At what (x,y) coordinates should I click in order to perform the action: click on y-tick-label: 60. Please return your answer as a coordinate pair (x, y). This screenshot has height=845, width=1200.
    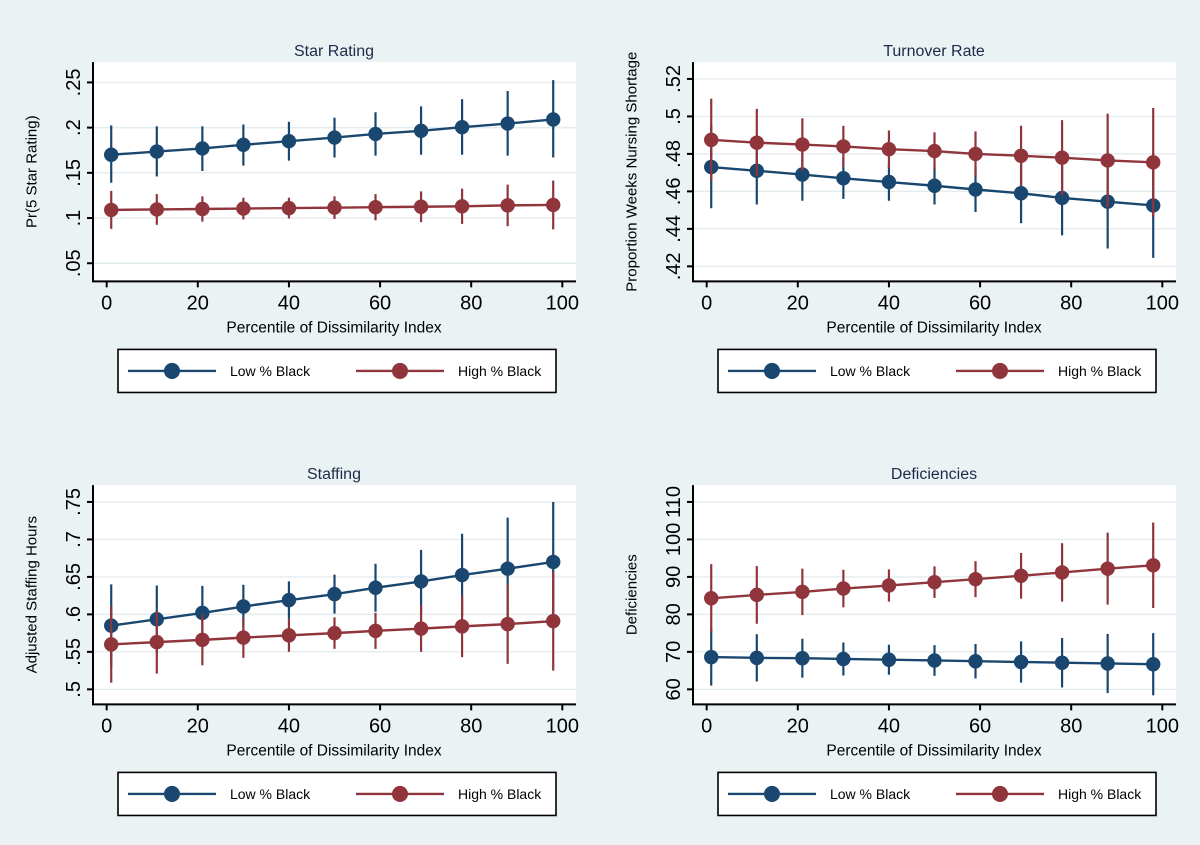
    Looking at the image, I should click on (674, 689).